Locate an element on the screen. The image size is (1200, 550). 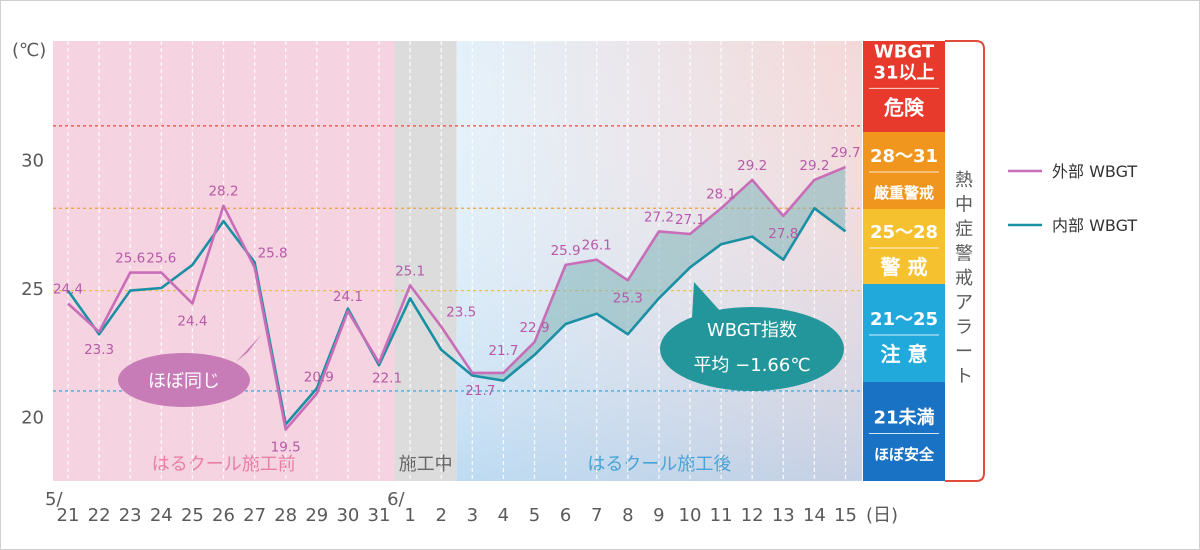
data-label: 20.9 is located at coordinates (319, 378).